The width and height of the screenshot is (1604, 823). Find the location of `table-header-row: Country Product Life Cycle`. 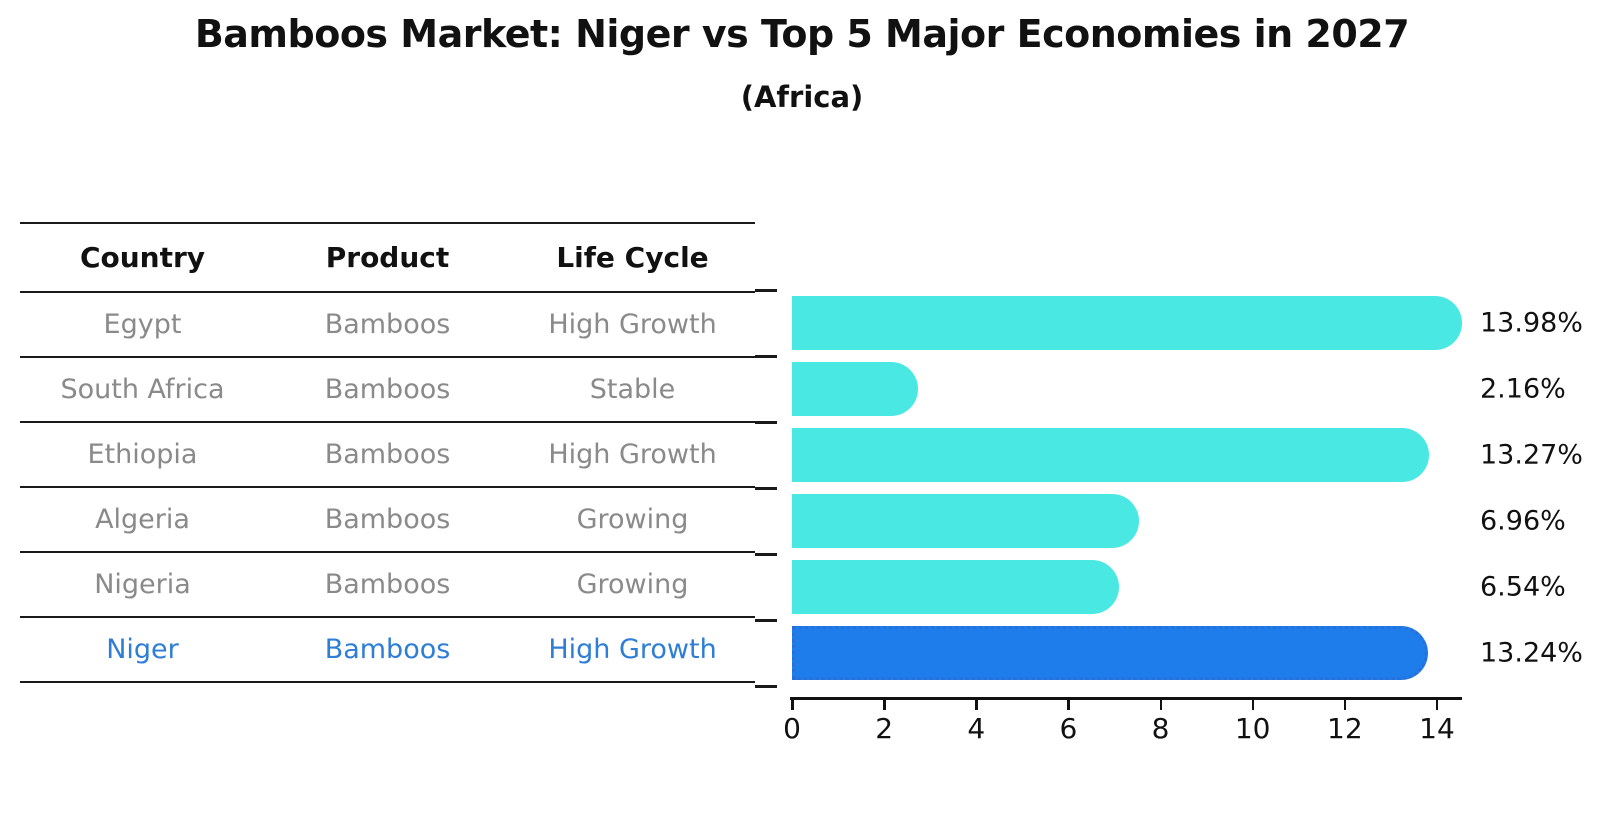

table-header-row: Country Product Life Cycle is located at coordinates (387, 258).